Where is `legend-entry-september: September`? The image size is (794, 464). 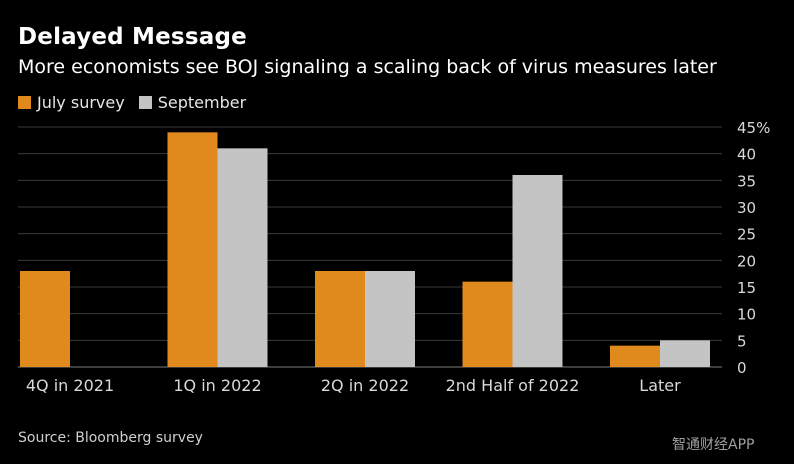
legend-entry-september: September is located at coordinates (192, 102).